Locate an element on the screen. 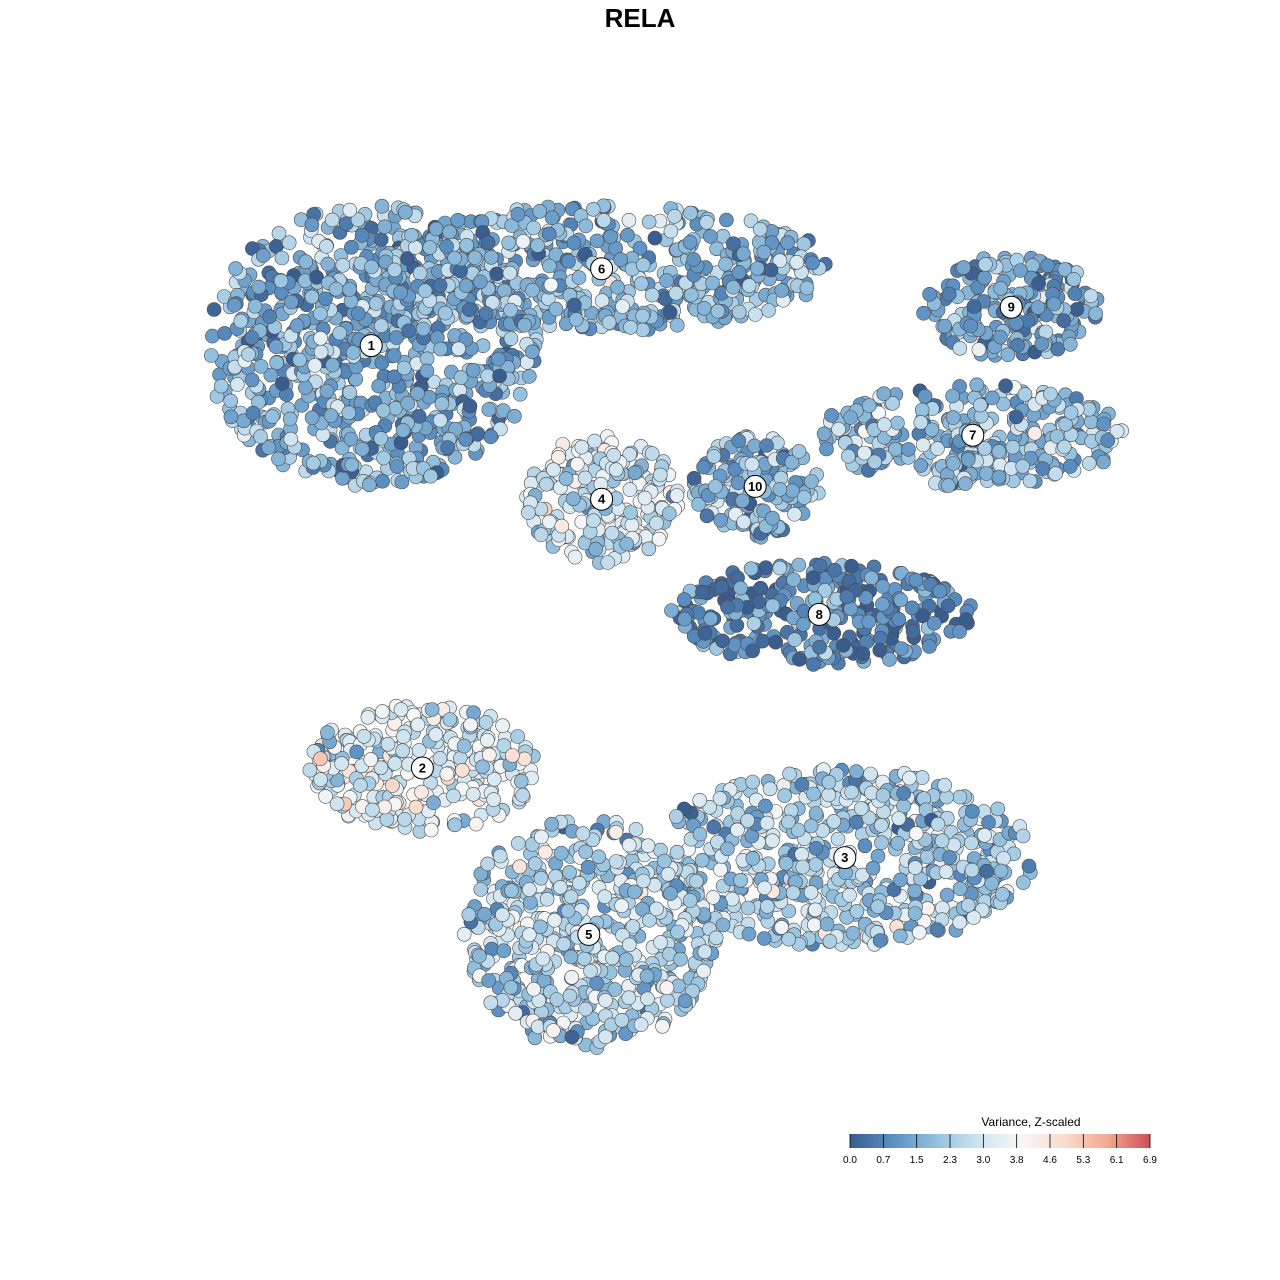  legend-colorbar is located at coordinates (1000, 1141).